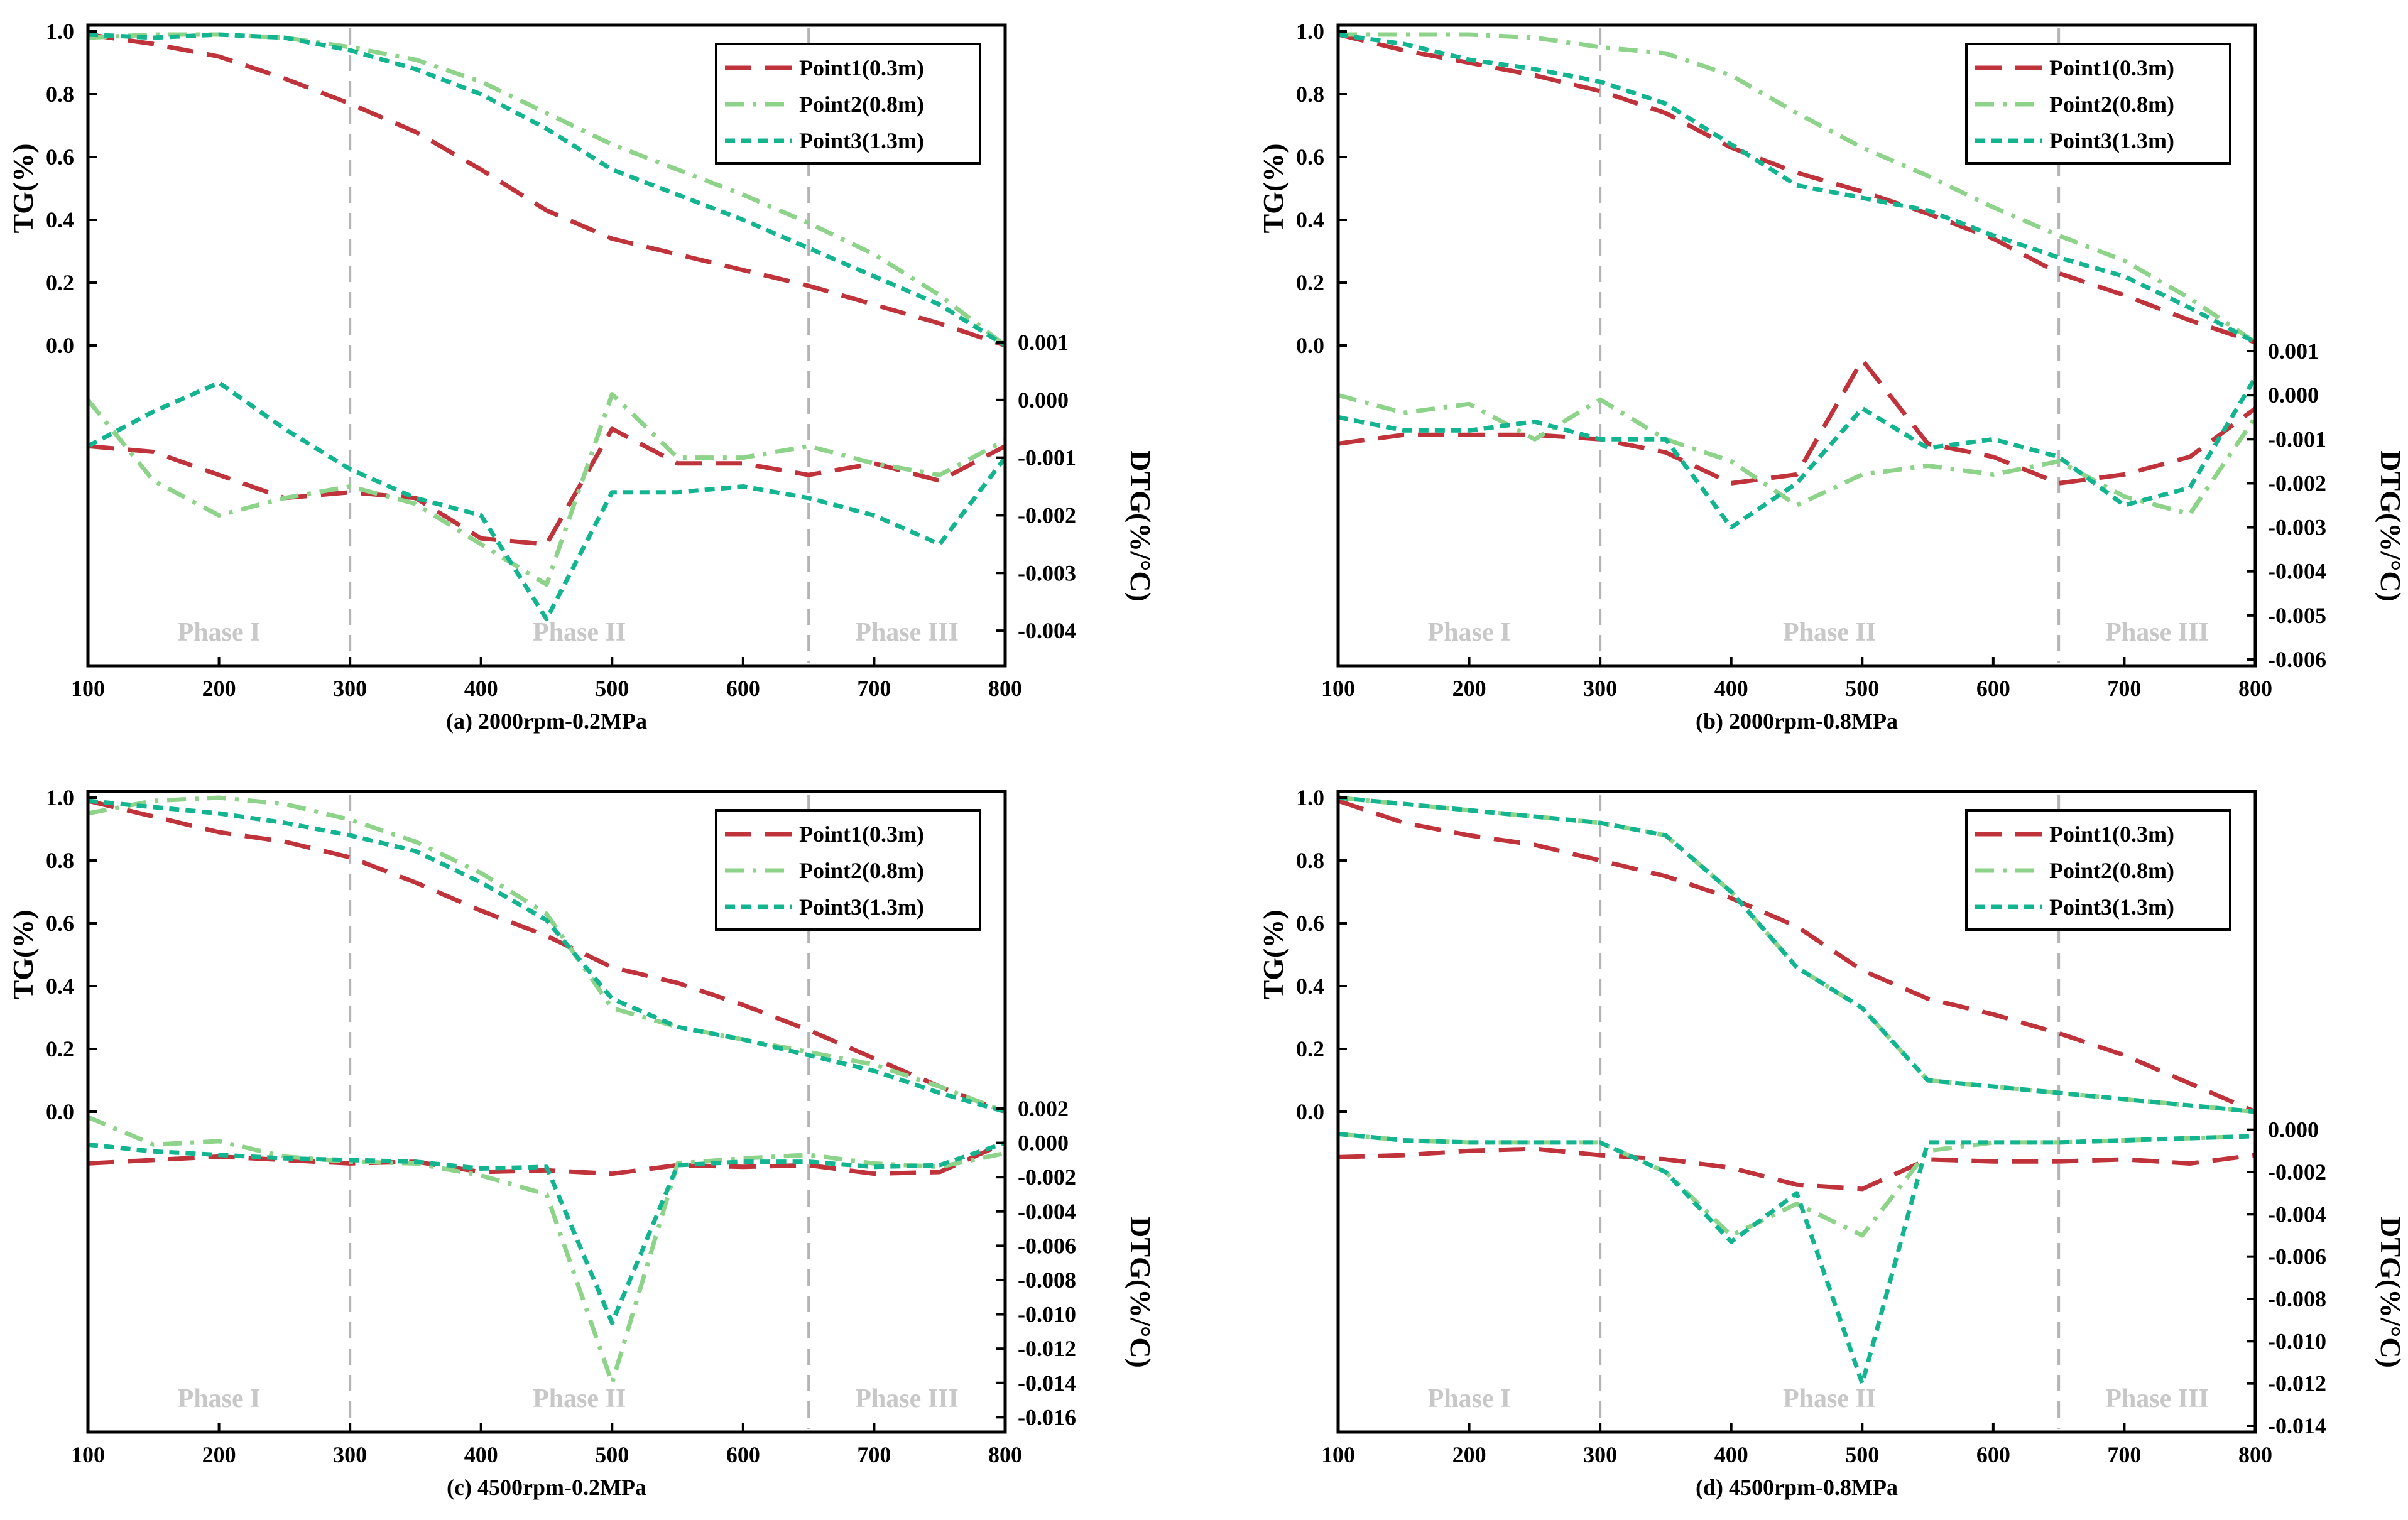 Image resolution: width=2408 pixels, height=1520 pixels. I want to click on dtg-tick-label: -0.001, so click(1047, 457).